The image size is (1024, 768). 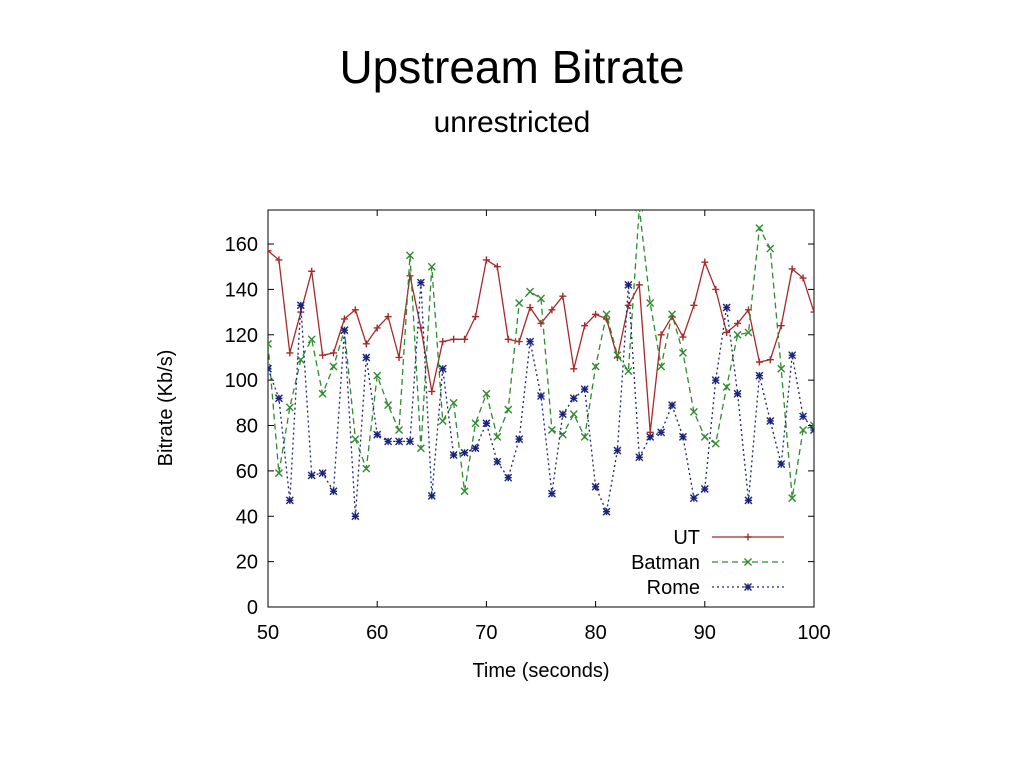 I want to click on y-tick-label: 160, so click(x=241, y=245).